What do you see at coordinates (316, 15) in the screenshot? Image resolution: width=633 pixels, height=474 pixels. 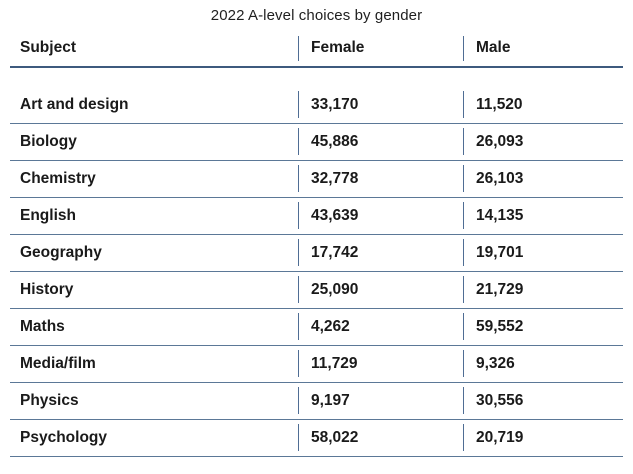 I see `chart-title: 2022 A-level choices by gender` at bounding box center [316, 15].